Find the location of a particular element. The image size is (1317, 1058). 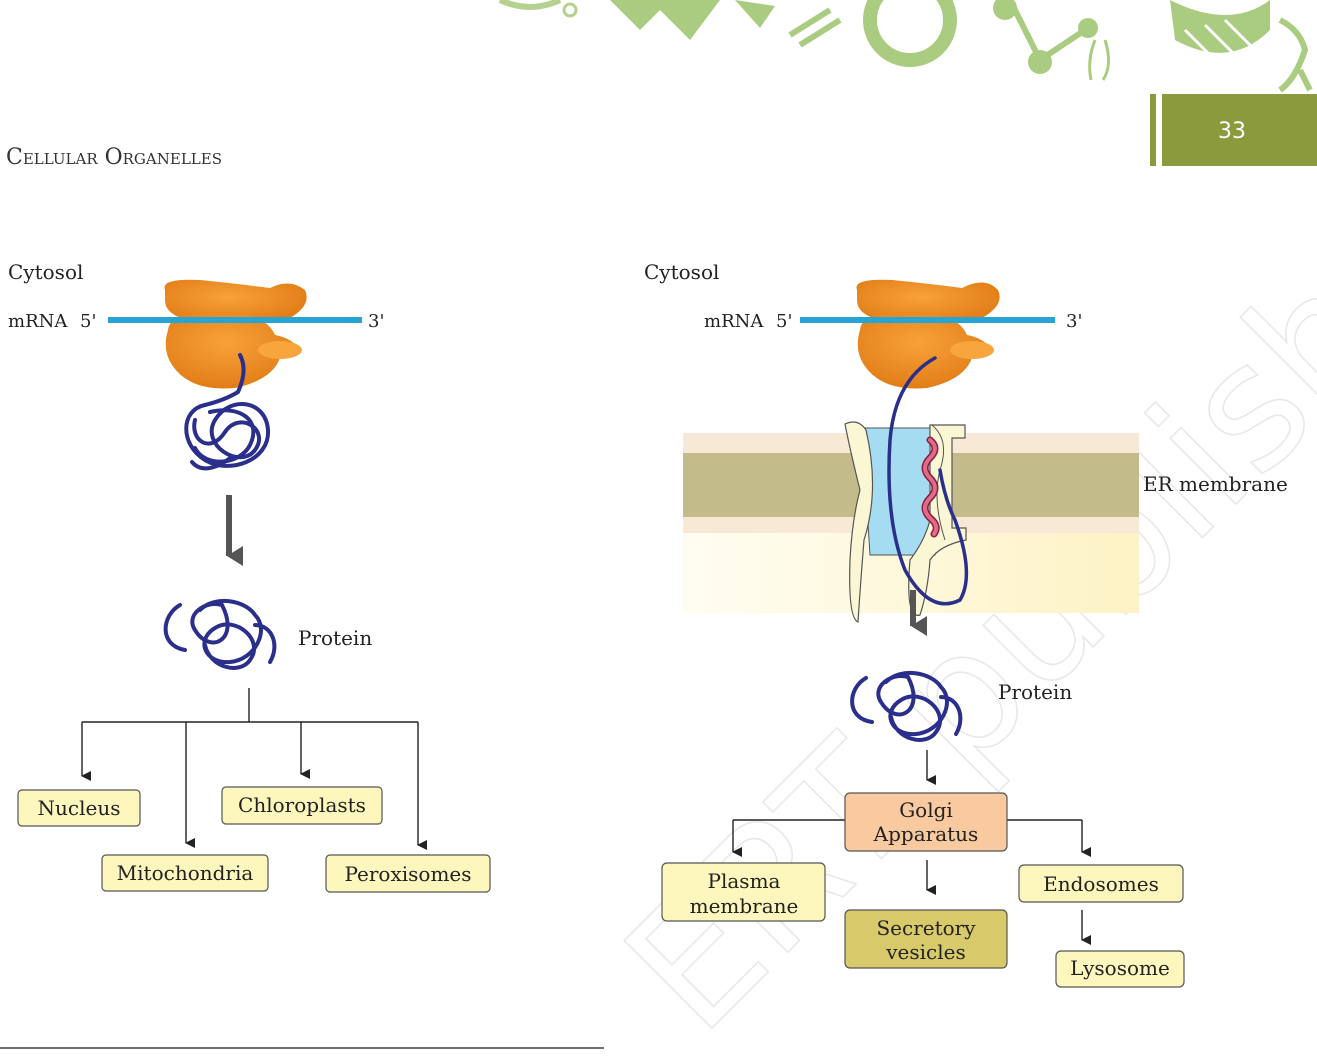

svg-text: Peroxisomes is located at coordinates (407, 874).